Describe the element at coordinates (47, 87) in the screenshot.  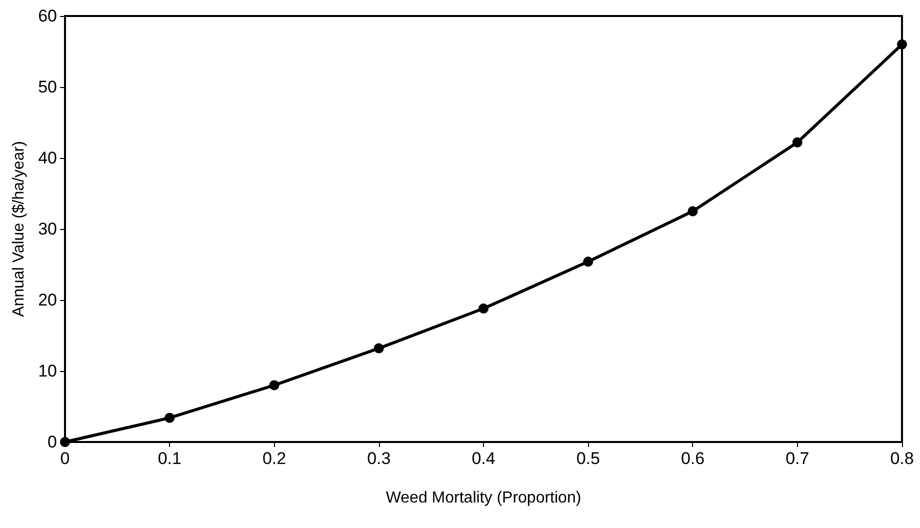
I see `y-tick-label: 50` at that location.